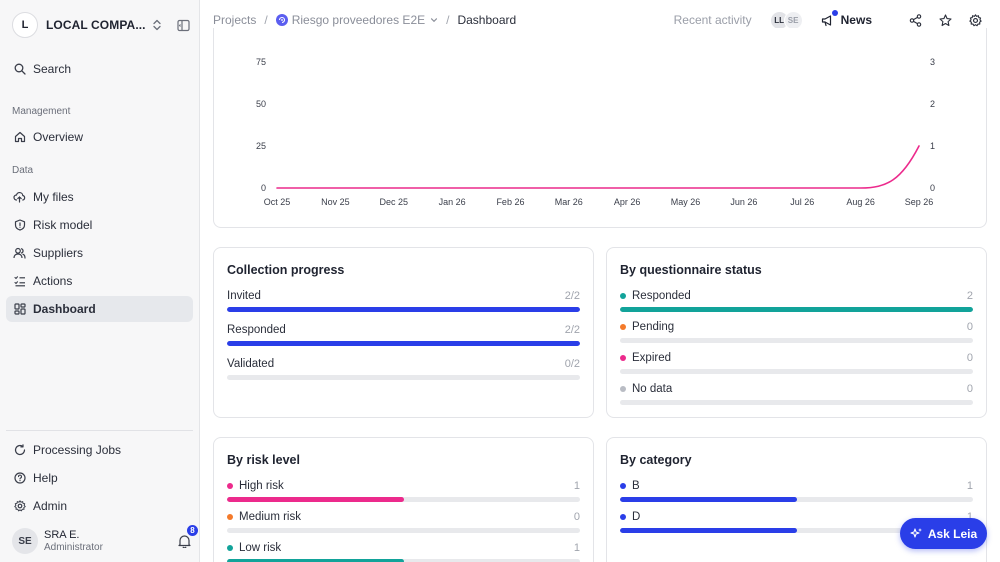 The image size is (1000, 562). Describe the element at coordinates (99, 506) in the screenshot. I see `sidebar-item-admin: Admin` at that location.